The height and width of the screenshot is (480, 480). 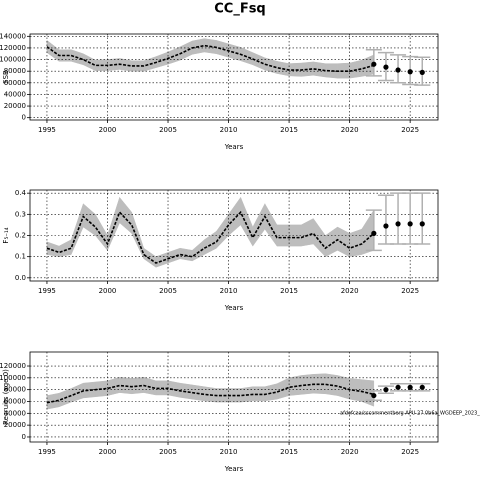 I want to click on figure-title: CC_Fsq, so click(x=240, y=9).